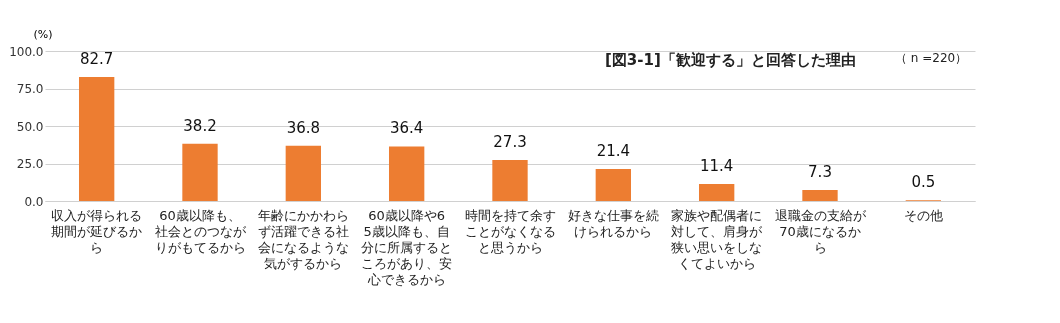  I want to click on x-tick-label: 時間を持て余すことがなくなると思うから, so click(510, 231).